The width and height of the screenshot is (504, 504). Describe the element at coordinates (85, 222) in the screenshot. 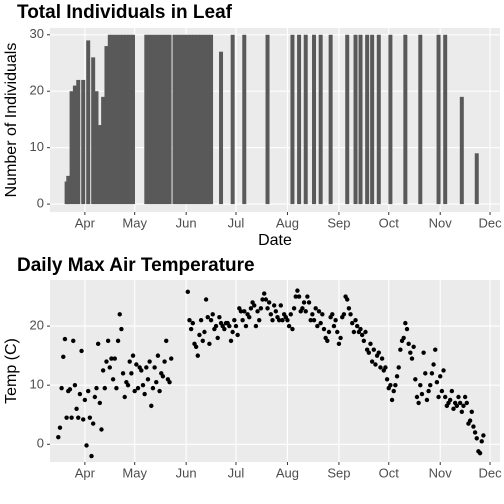

I see `x-tick-label: Apr` at that location.